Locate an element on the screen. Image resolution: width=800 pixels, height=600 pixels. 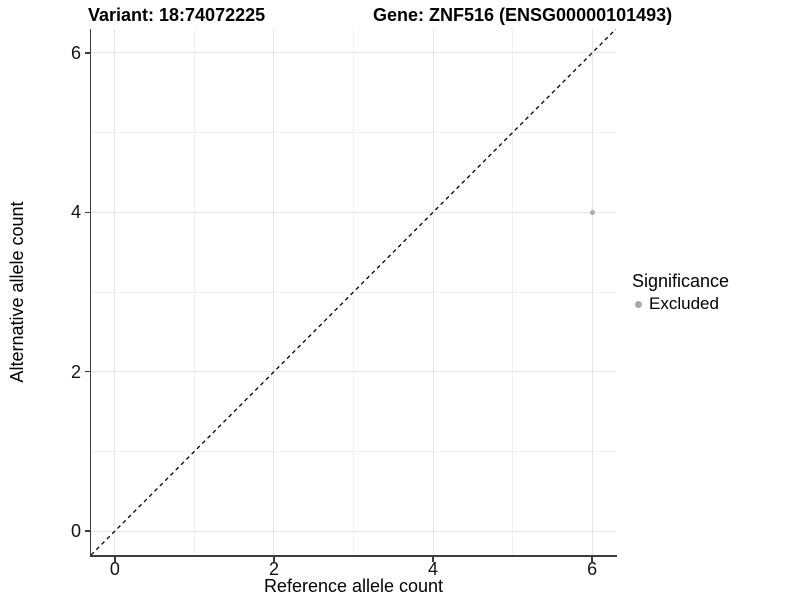
x-axis-title: Reference allele count is located at coordinates (353, 586).